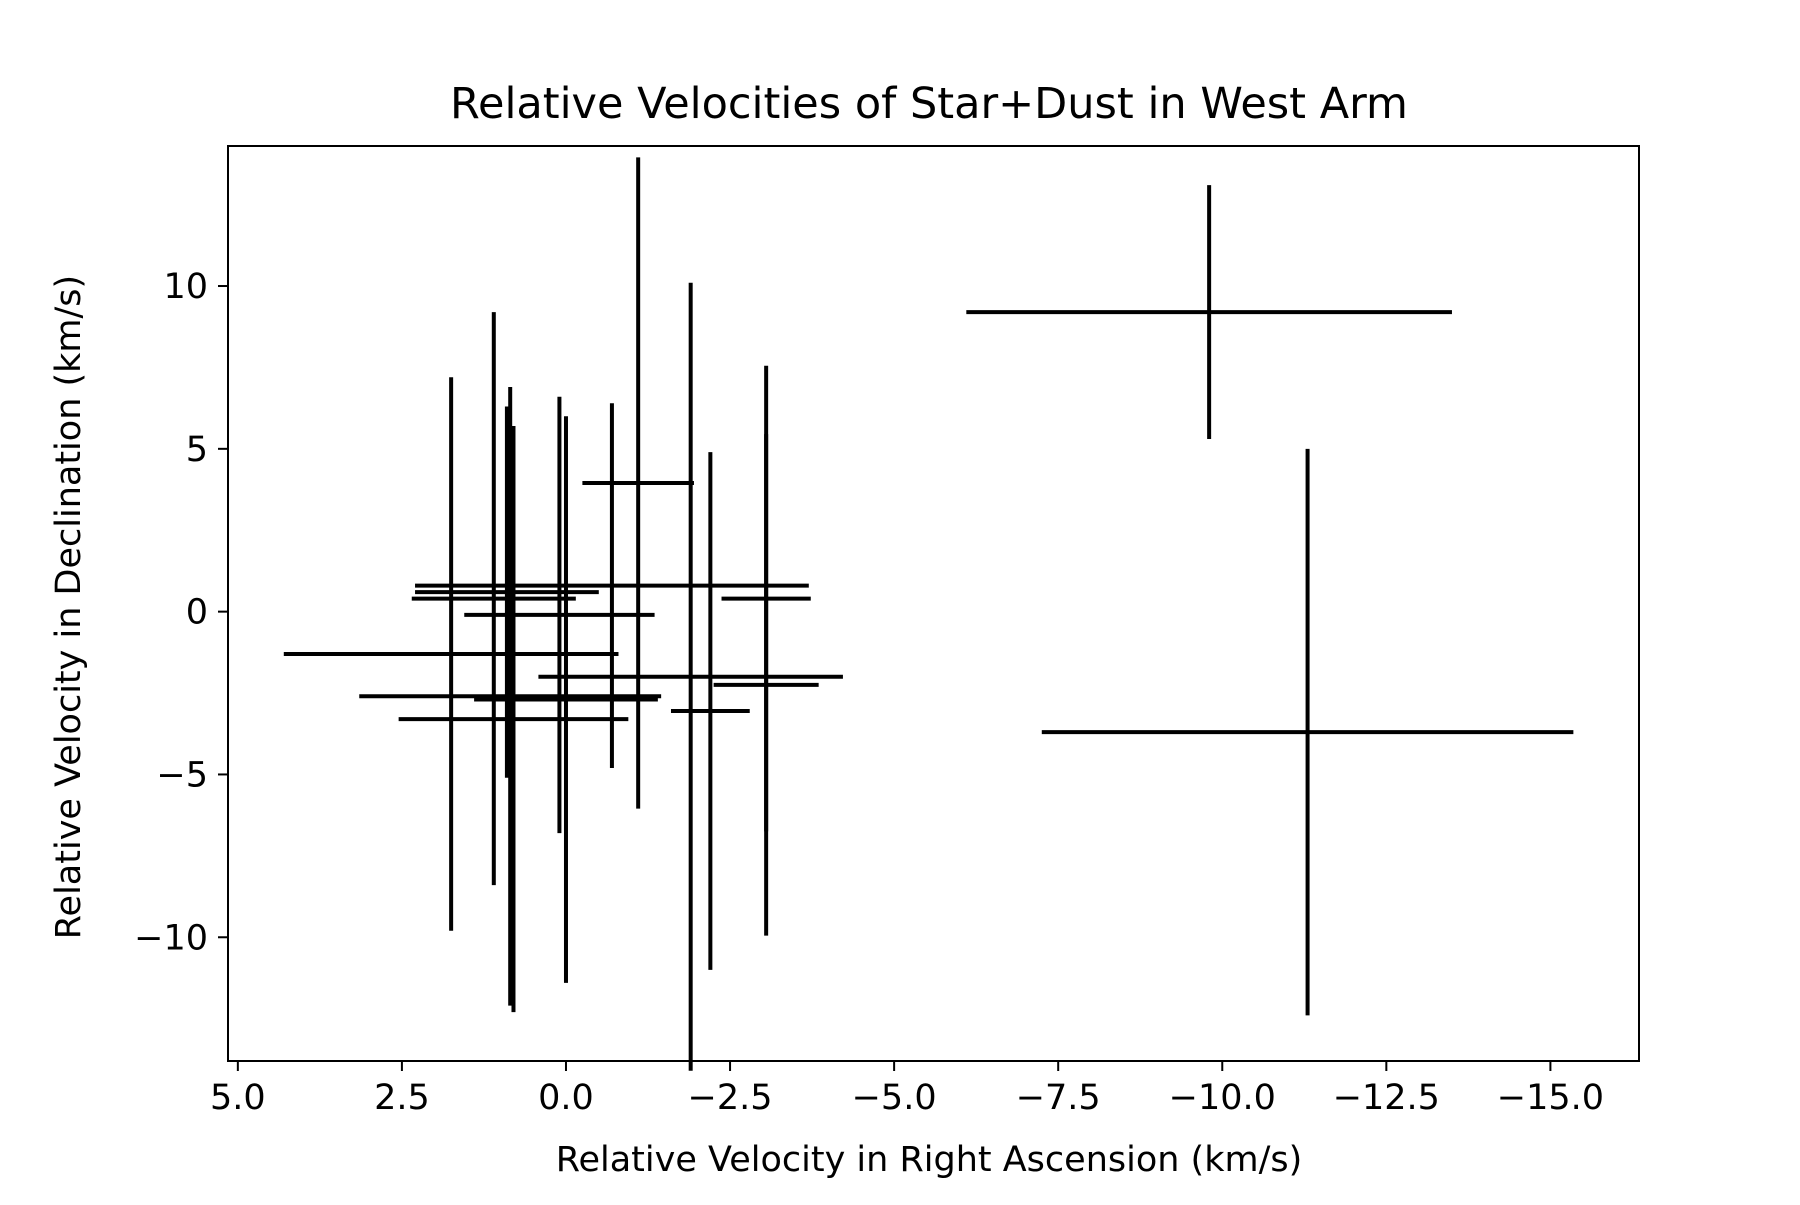 The image size is (1800, 1205). What do you see at coordinates (197, 613) in the screenshot?
I see `y-tick-label: 0` at bounding box center [197, 613].